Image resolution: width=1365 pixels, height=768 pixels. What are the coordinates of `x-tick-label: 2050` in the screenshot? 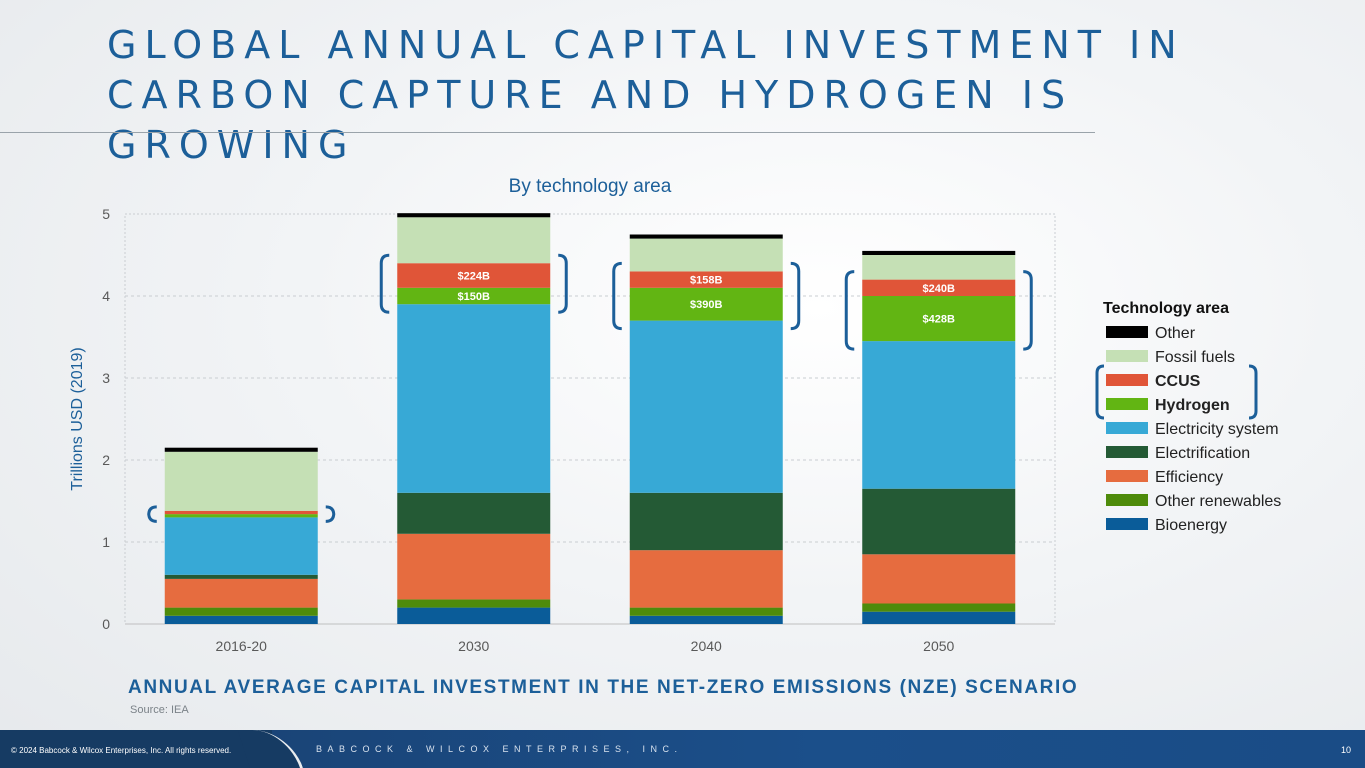 It's located at (938, 646).